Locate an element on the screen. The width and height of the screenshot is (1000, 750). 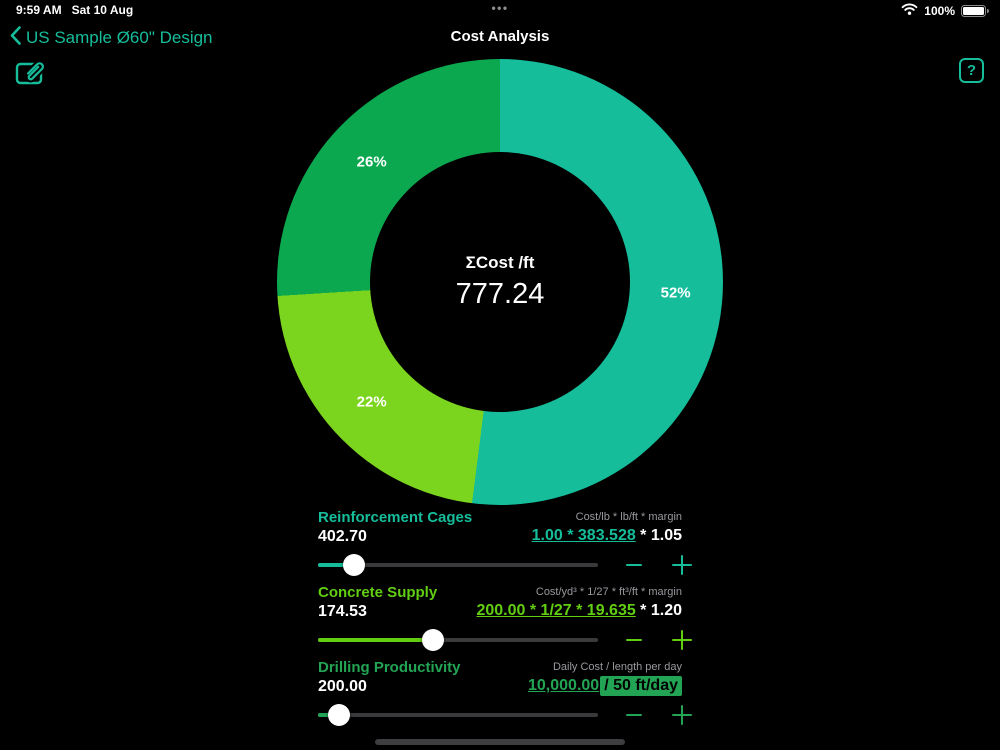
donut-center-label: ΣCost /ft is located at coordinates (500, 262).